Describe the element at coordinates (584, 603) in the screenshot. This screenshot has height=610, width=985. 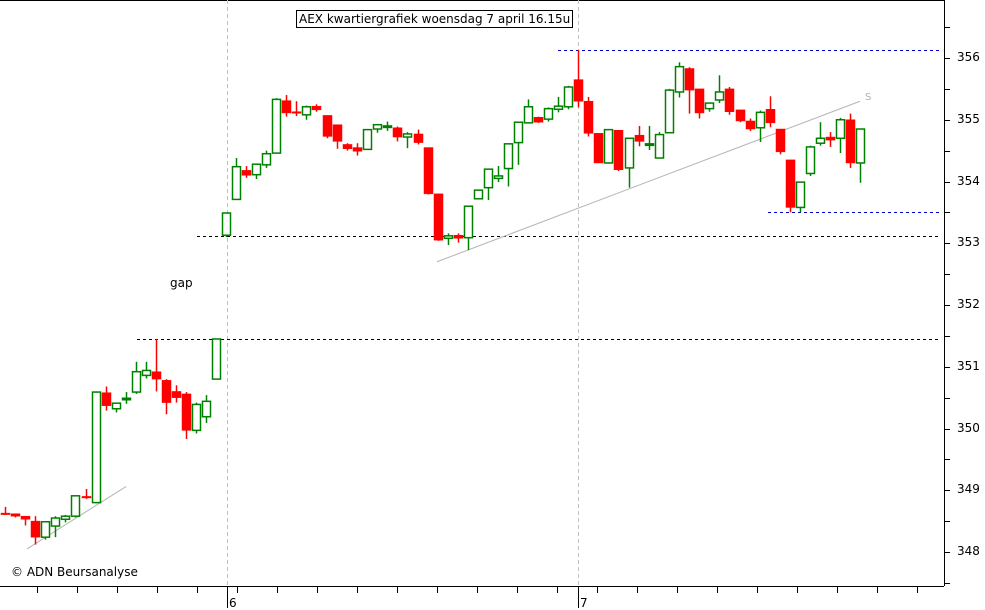
I see `x-tick-label-day: 7` at that location.